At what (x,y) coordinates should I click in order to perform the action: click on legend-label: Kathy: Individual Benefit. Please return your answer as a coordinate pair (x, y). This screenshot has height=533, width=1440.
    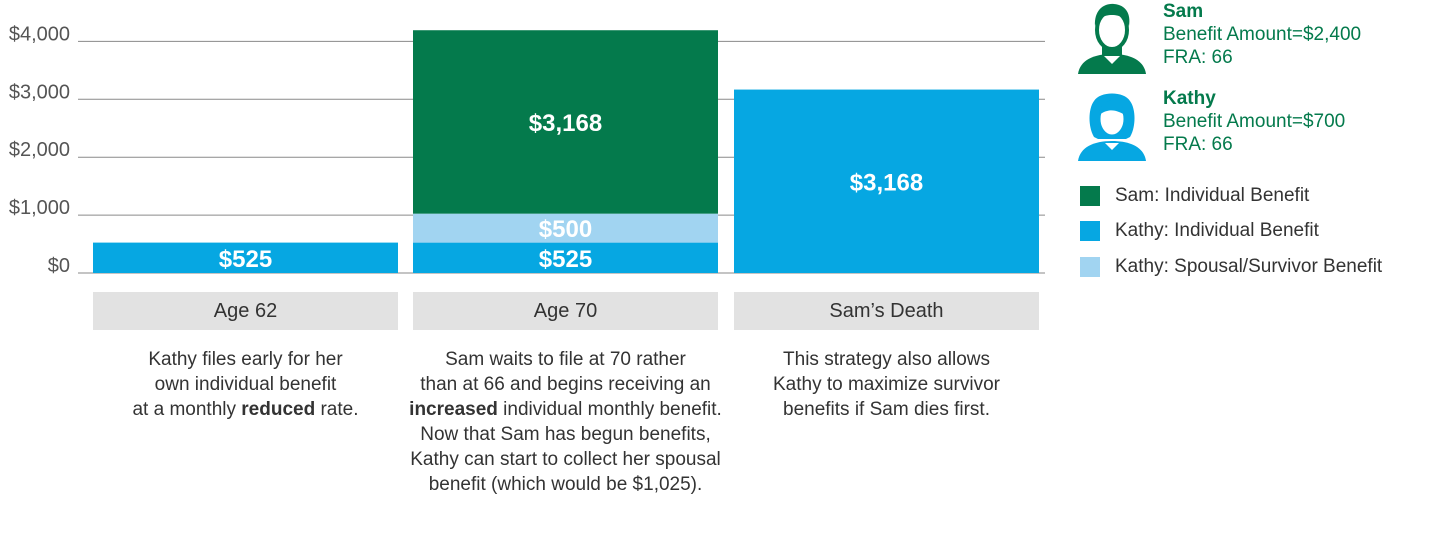
    Looking at the image, I should click on (1217, 230).